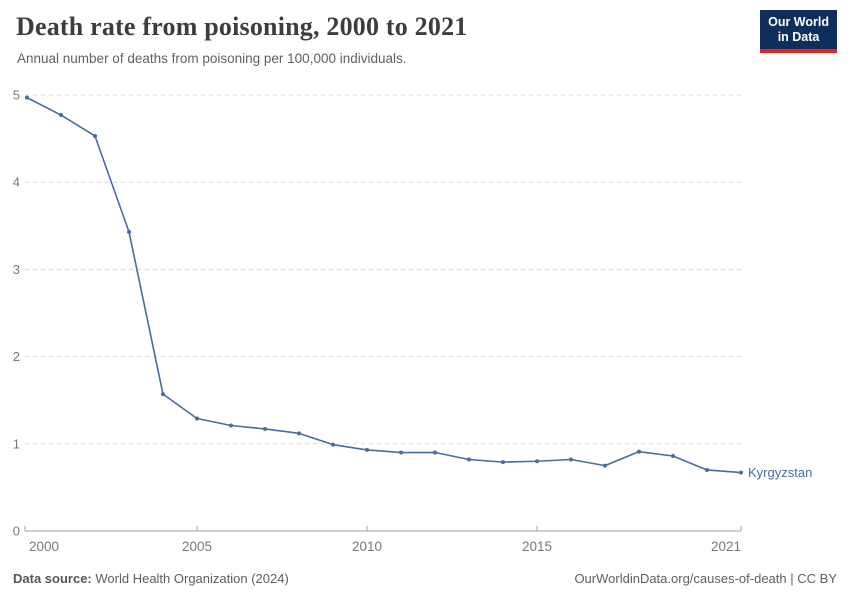  I want to click on x-tick-label: 2021, so click(726, 546).